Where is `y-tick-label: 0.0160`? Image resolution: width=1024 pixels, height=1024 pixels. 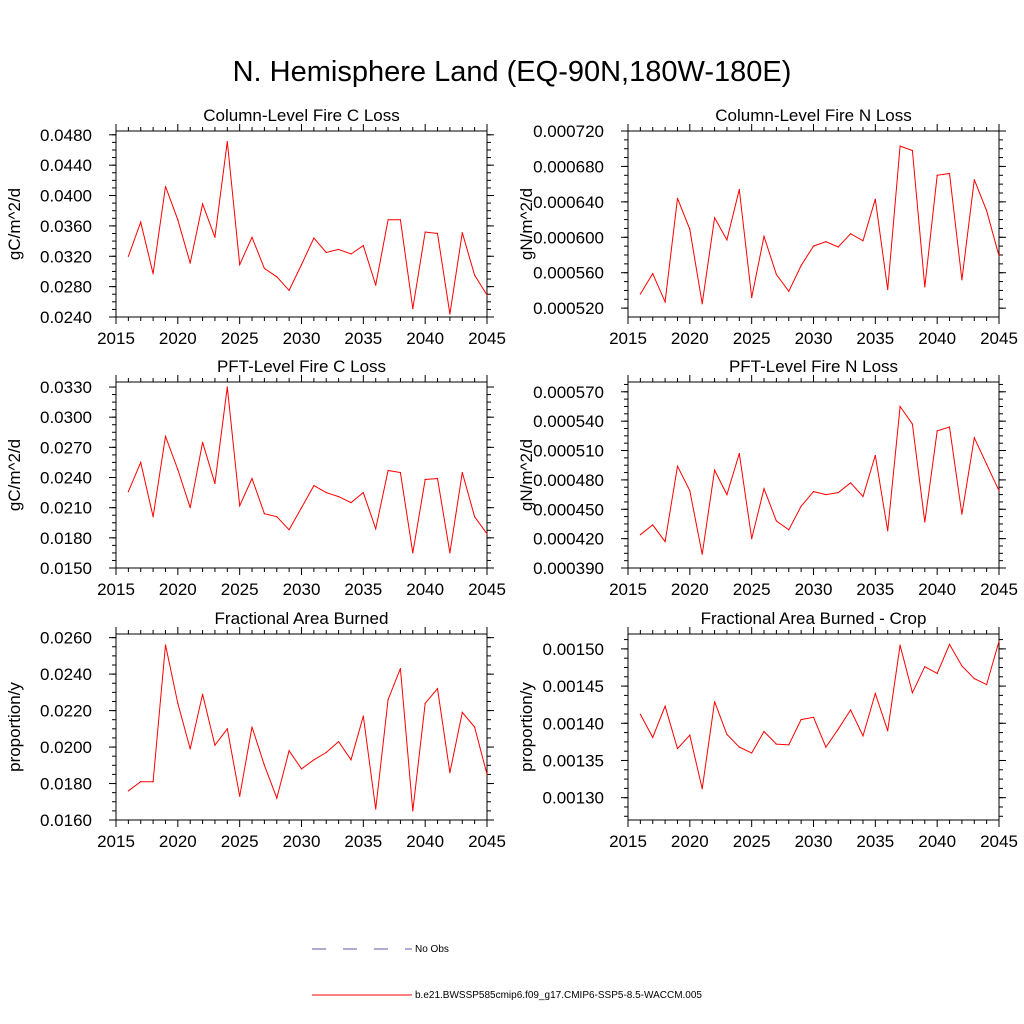
y-tick-label: 0.0160 is located at coordinates (66, 820).